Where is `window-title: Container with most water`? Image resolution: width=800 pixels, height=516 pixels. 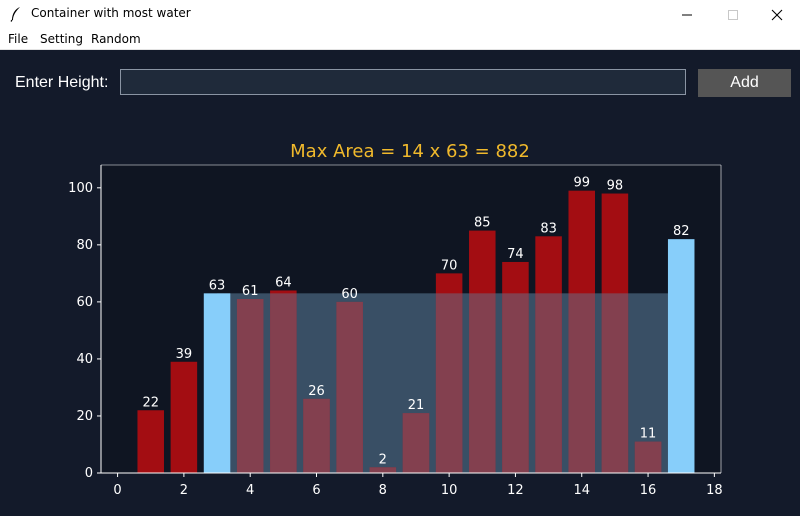
window-title: Container with most water is located at coordinates (111, 13).